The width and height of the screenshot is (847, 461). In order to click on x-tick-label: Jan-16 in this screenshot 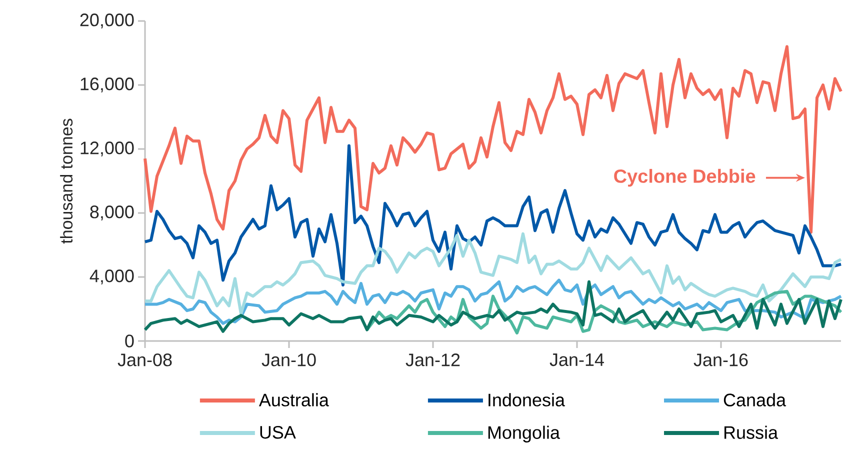, I will do `click(721, 360)`.